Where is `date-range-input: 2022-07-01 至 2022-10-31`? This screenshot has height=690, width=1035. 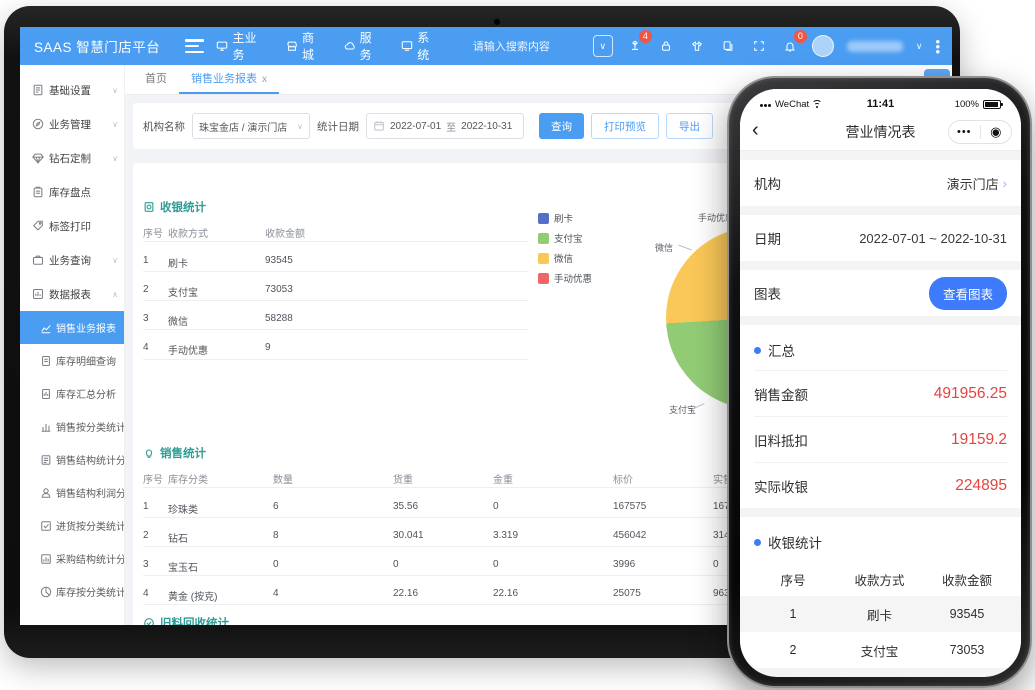
date-range-input: 2022-07-01 至 2022-10-31 is located at coordinates (445, 126).